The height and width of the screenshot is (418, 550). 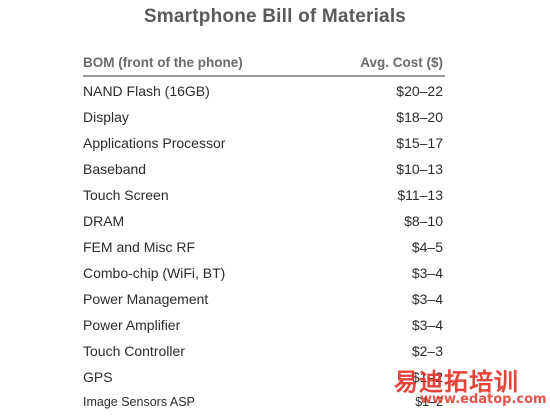 I want to click on table-row: Power Management $3–4, so click(x=264, y=301).